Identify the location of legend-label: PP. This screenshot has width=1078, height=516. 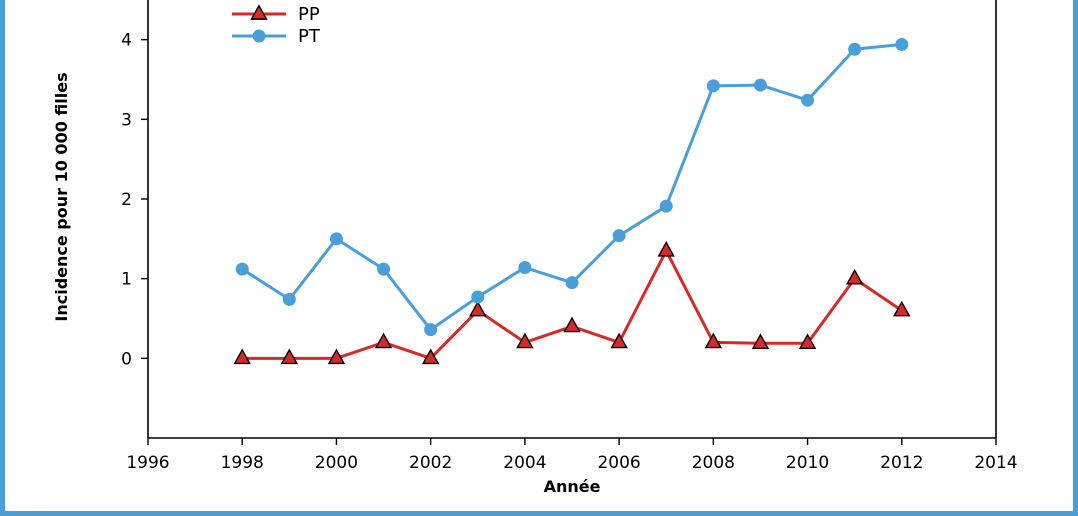
(309, 14).